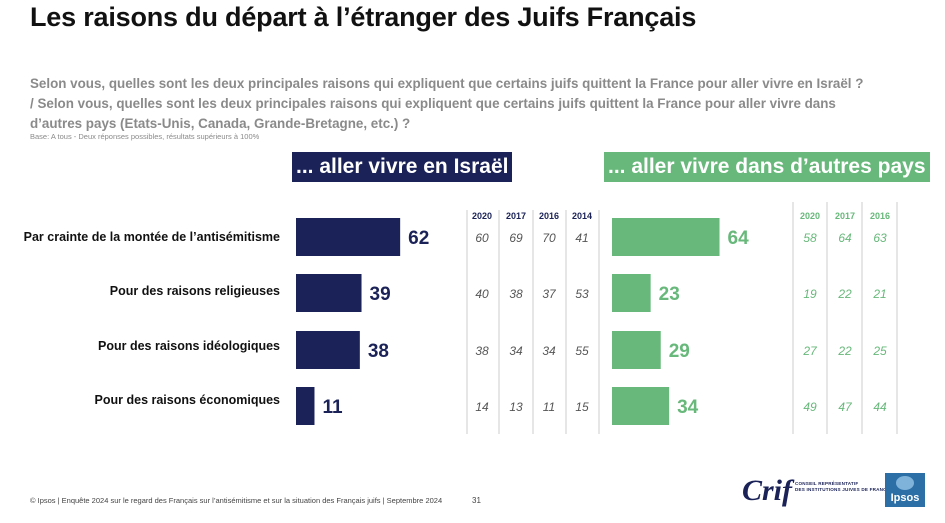  I want to click on crif-subtitle-line-1: CONSEIL REPRÉSENTATIF, so click(827, 483).